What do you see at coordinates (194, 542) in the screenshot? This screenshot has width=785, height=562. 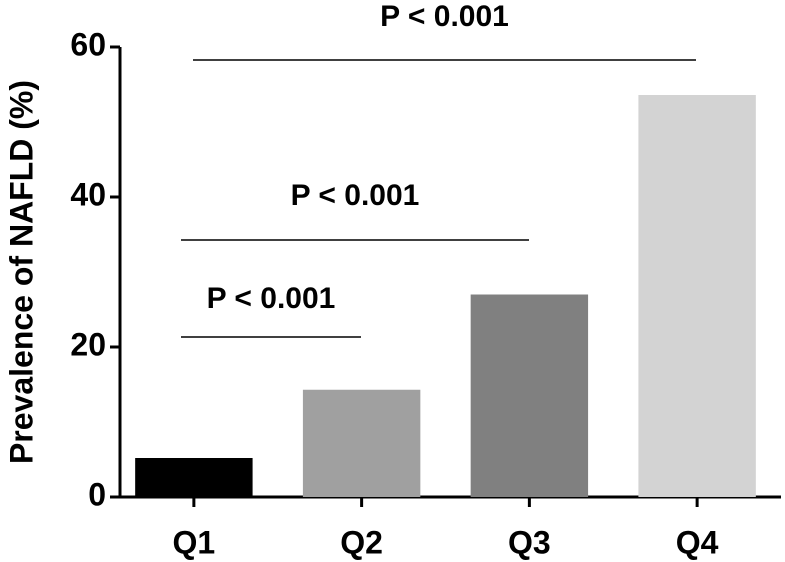 I see `x-tick-label: Q1` at bounding box center [194, 542].